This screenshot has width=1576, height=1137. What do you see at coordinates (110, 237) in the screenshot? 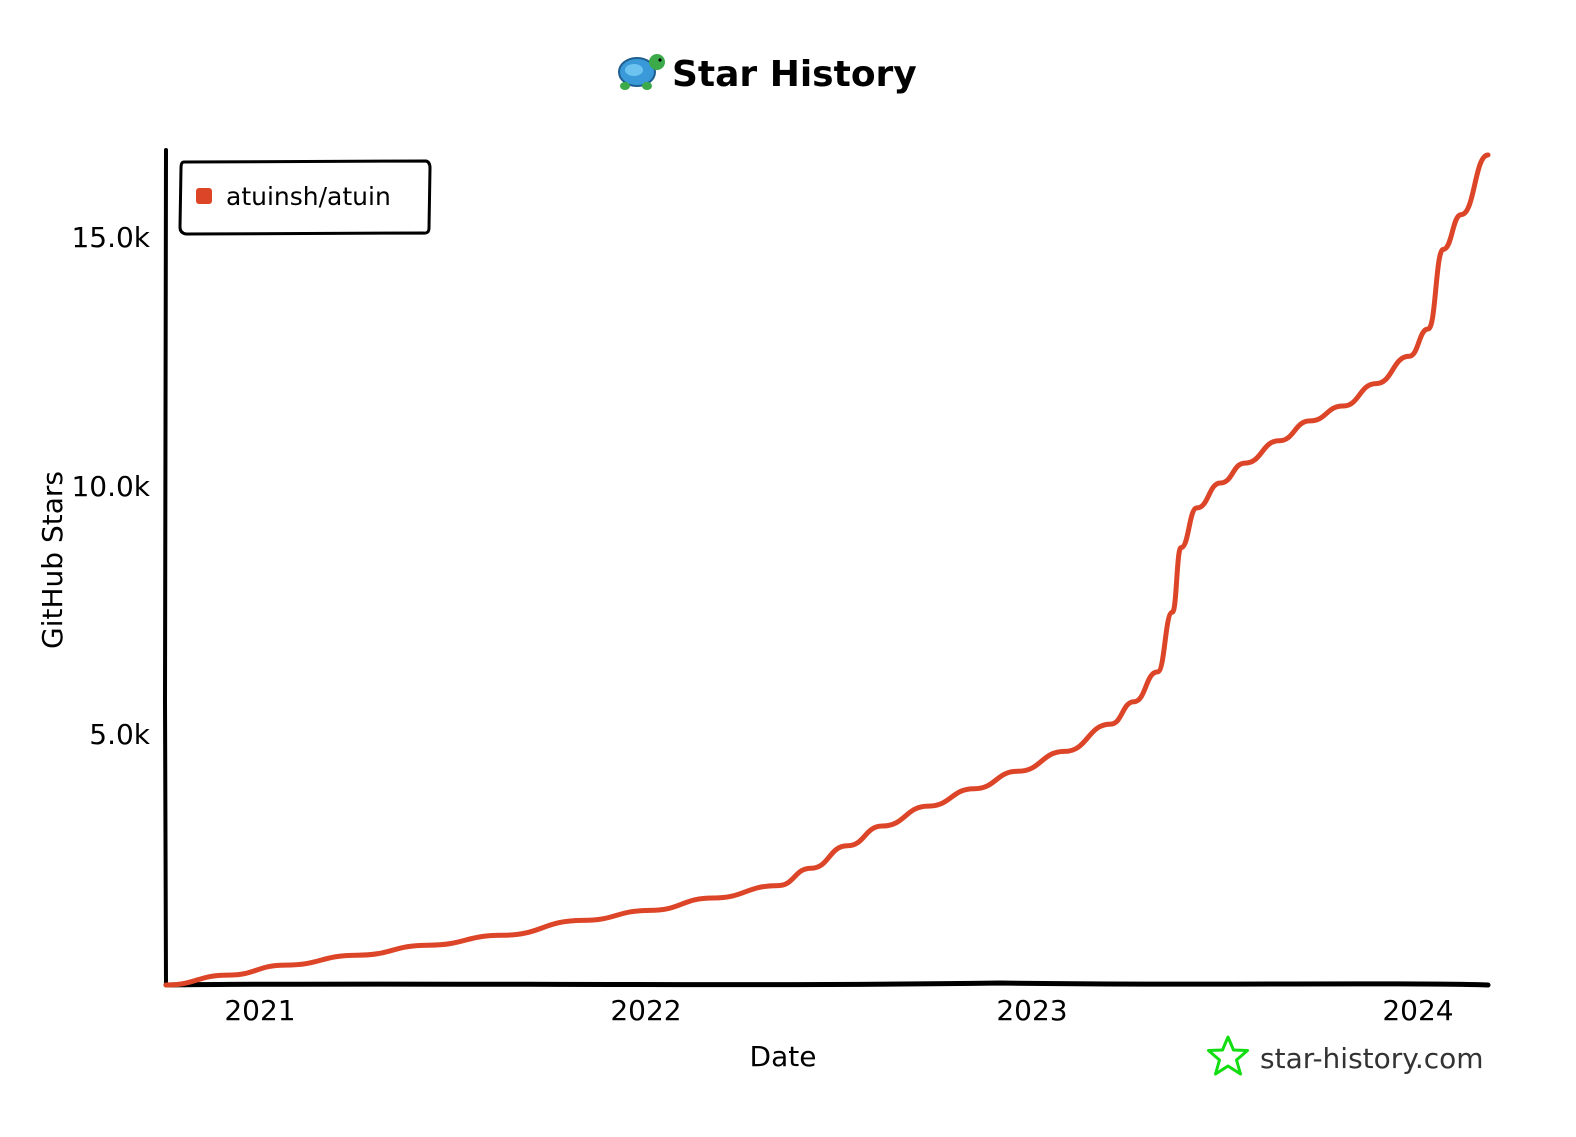
I see `y-tick-label: 15.0k` at bounding box center [110, 237].